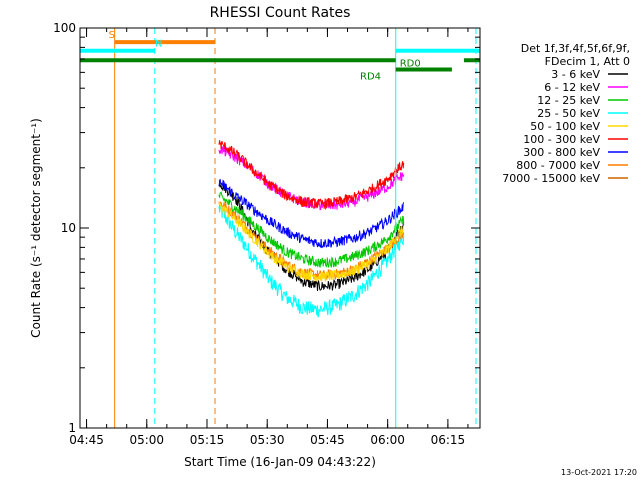 This screenshot has height=480, width=640. What do you see at coordinates (327, 440) in the screenshot?
I see `x-tick-label: 05:45` at bounding box center [327, 440].